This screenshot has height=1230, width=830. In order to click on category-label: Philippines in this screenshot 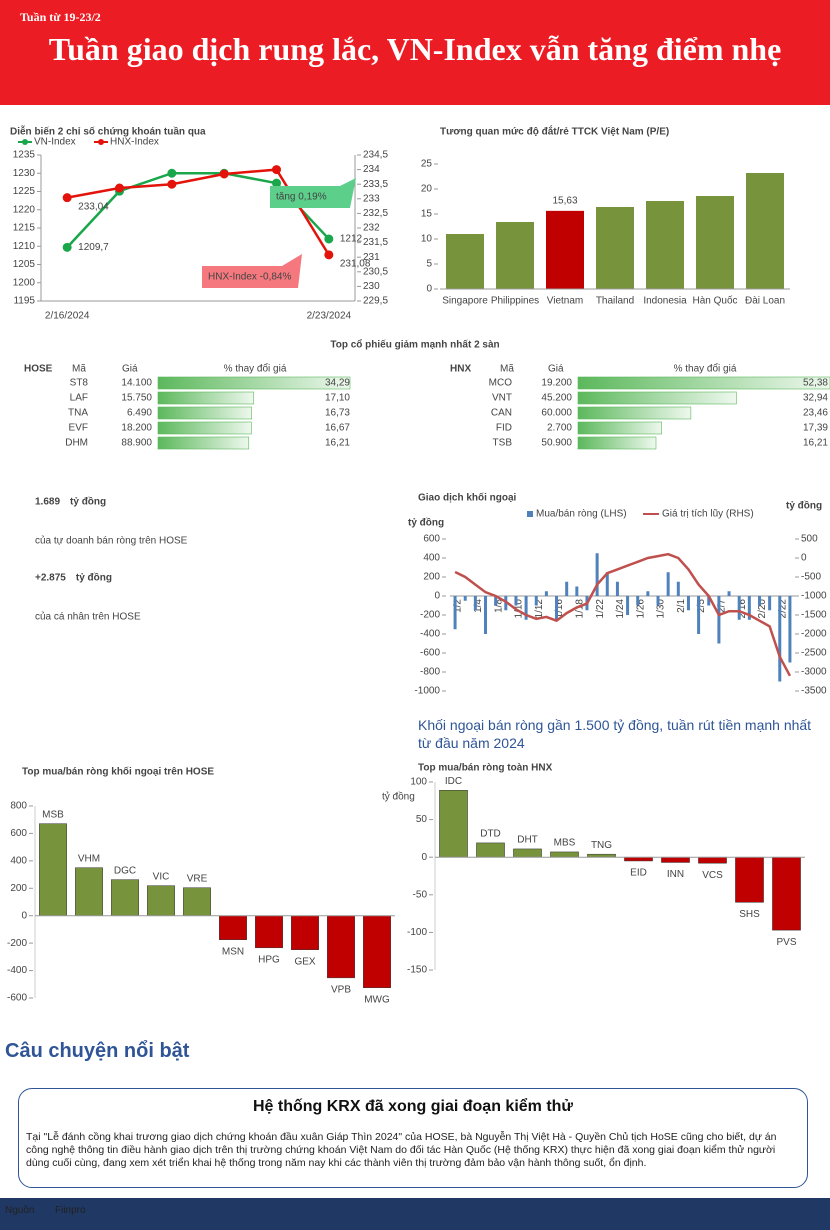, I will do `click(515, 301)`.